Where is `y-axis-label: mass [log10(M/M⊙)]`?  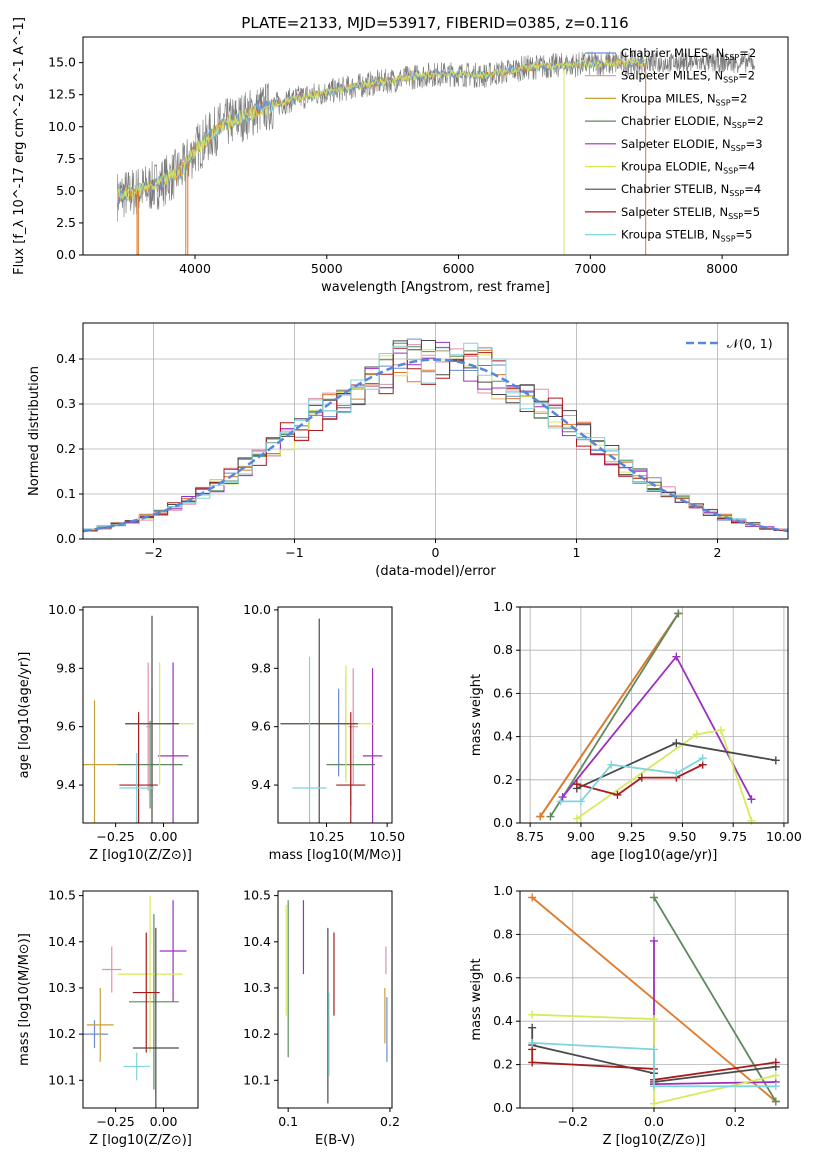
y-axis-label: mass [log10(M/M⊙)] is located at coordinates (24, 999).